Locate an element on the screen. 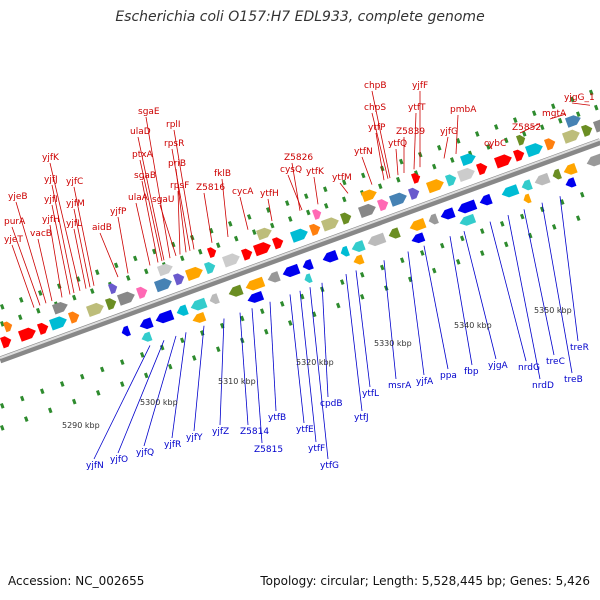  gene-label-Z5852: Z5852 is located at coordinates (526, 128).